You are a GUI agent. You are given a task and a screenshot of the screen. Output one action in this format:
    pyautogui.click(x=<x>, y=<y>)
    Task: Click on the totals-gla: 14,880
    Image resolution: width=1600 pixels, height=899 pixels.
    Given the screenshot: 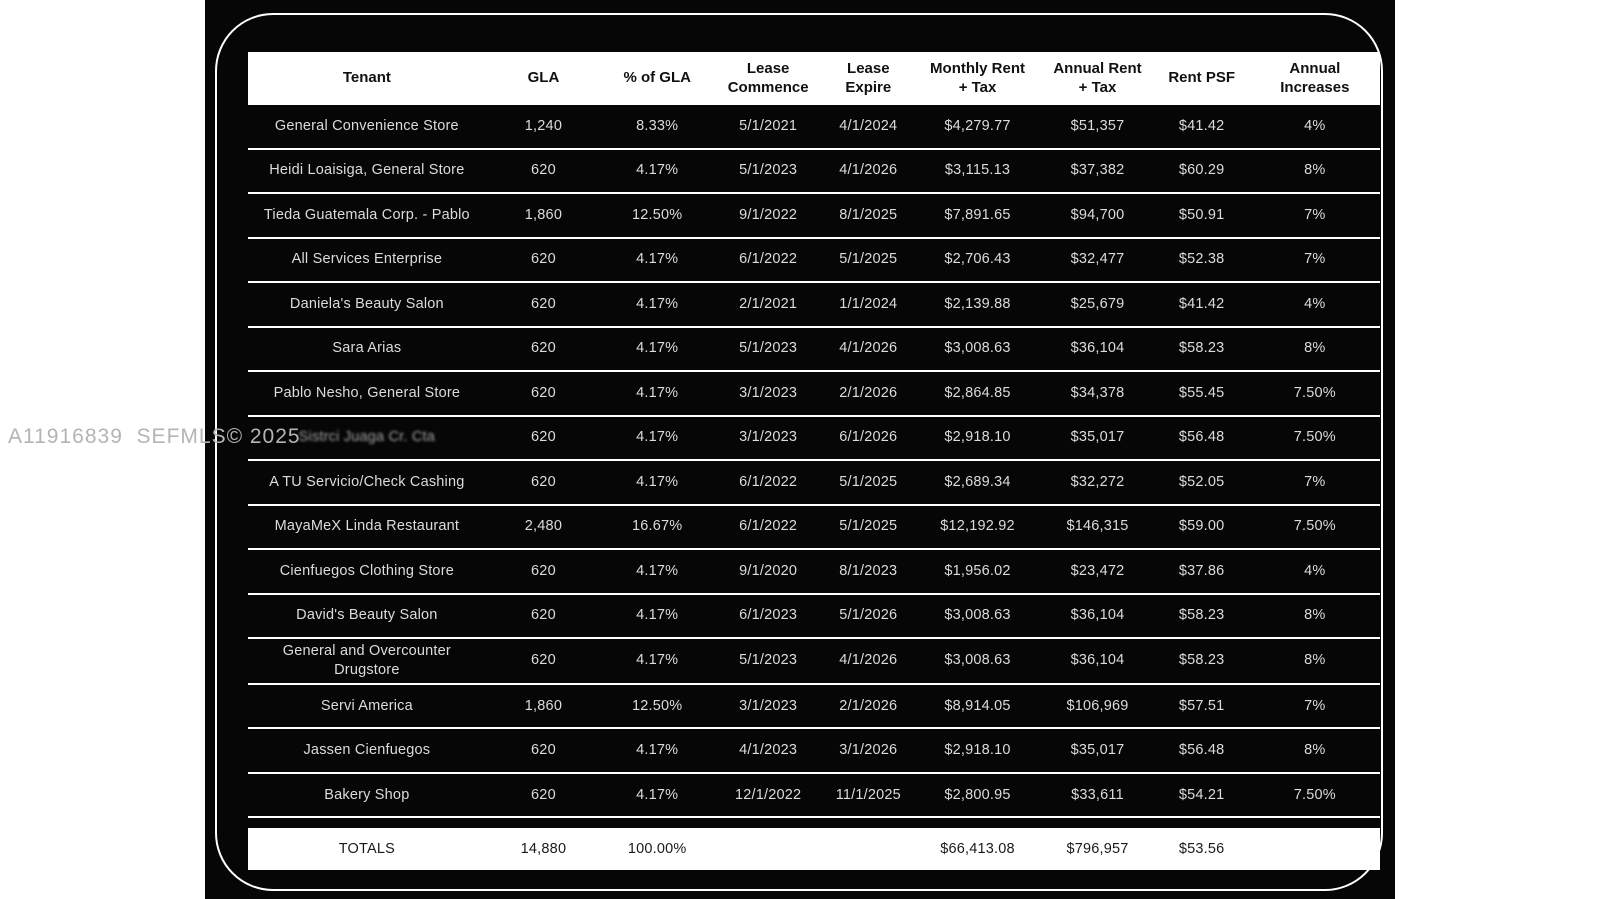 What is the action you would take?
    pyautogui.click(x=543, y=848)
    